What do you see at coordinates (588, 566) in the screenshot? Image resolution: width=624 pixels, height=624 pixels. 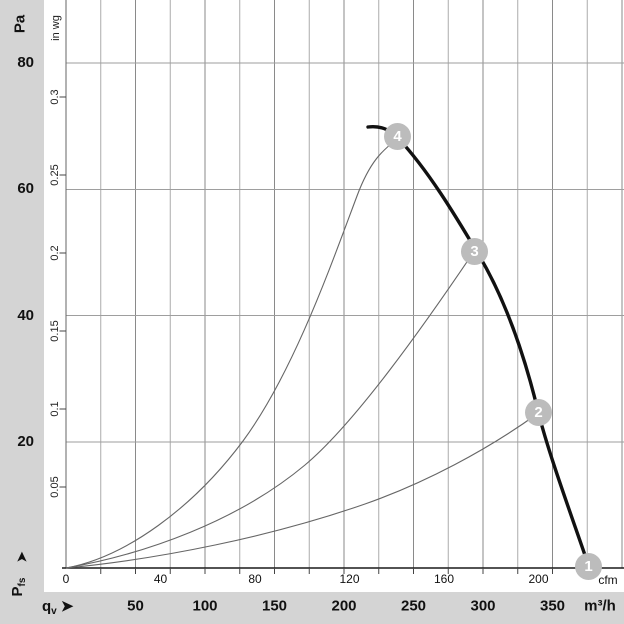 I see `operating-point-1: 1` at bounding box center [588, 566].